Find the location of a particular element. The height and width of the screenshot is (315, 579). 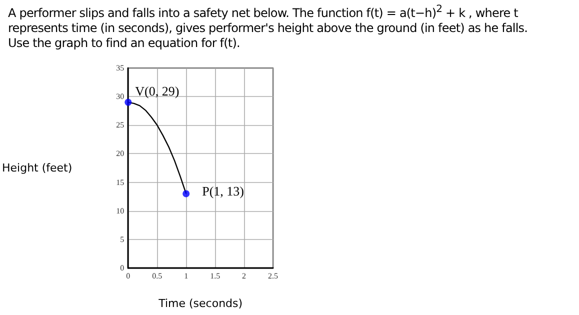

chart-title: A performer slips and falls into a safety net below. The function f(t) = a(t−h)$^{2}$ + k , where t represents time (in seconds), gives performer's height above the ground (in feet) as he falls. is located at coordinates (268, 19).